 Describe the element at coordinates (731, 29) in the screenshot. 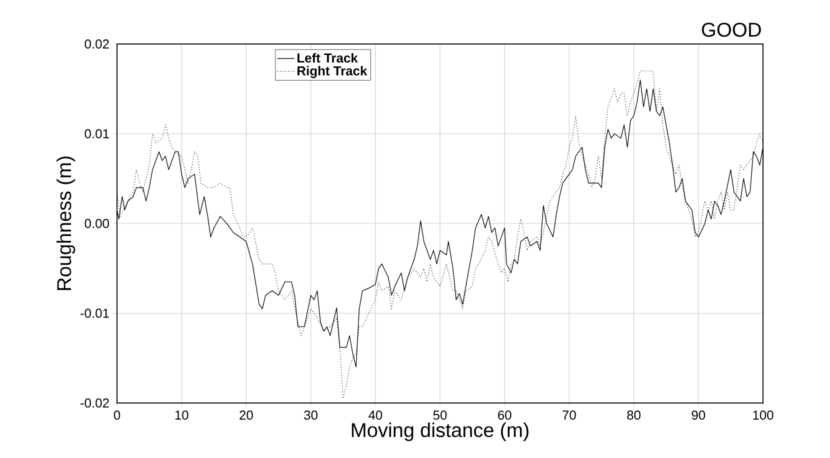

I see `chart-title: GOOD` at that location.